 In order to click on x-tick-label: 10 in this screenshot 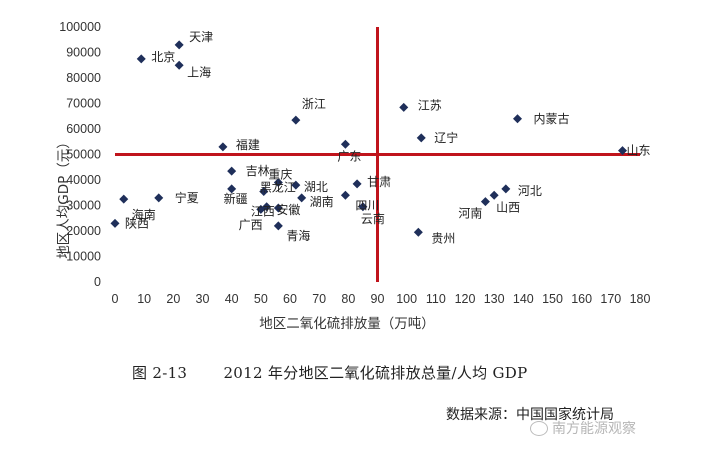, I will do `click(144, 299)`.